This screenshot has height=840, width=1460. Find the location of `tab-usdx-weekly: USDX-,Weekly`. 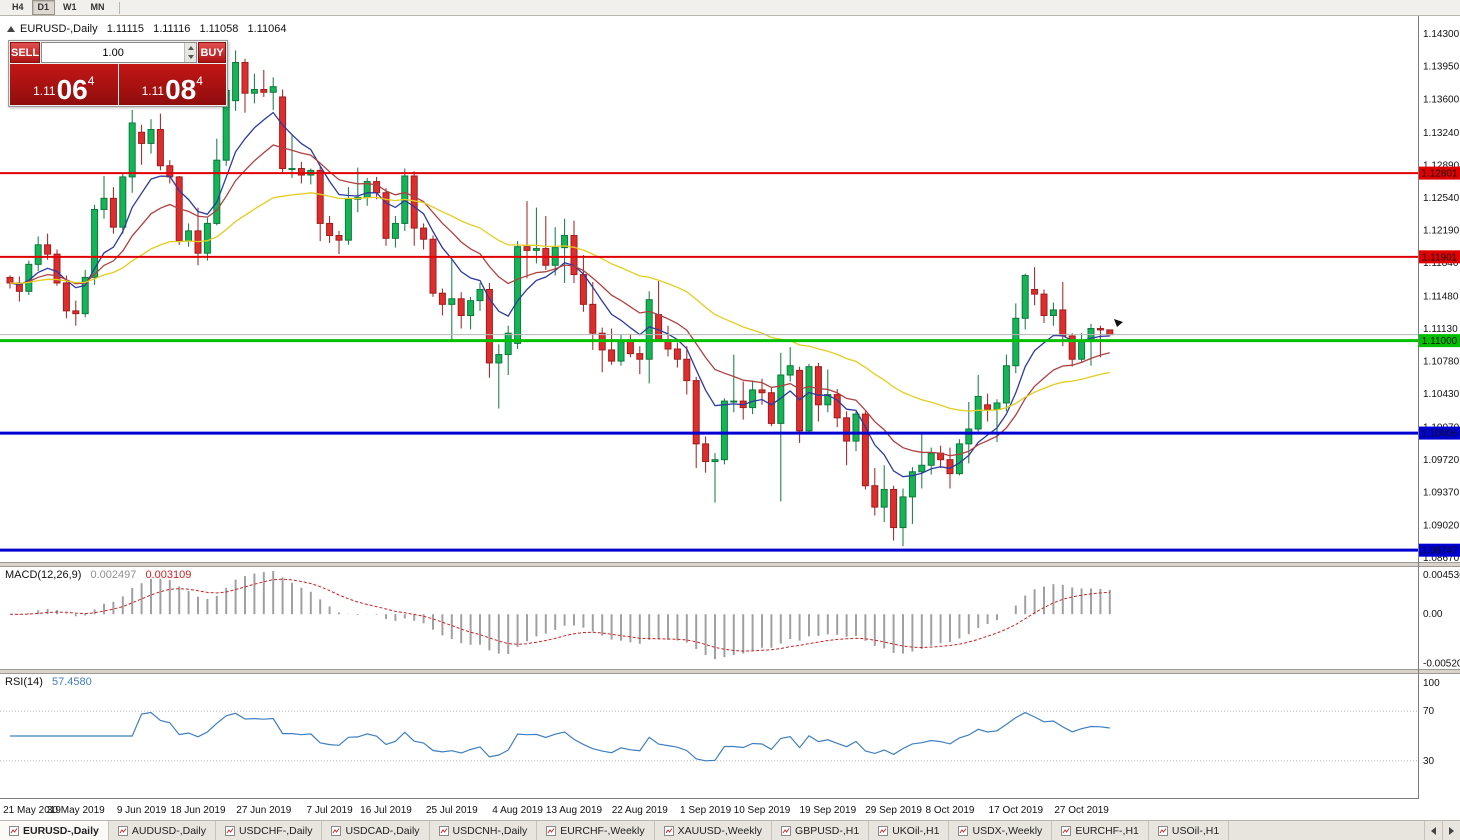

tab-usdx-weekly: USDX-,Weekly is located at coordinates (1001, 830).